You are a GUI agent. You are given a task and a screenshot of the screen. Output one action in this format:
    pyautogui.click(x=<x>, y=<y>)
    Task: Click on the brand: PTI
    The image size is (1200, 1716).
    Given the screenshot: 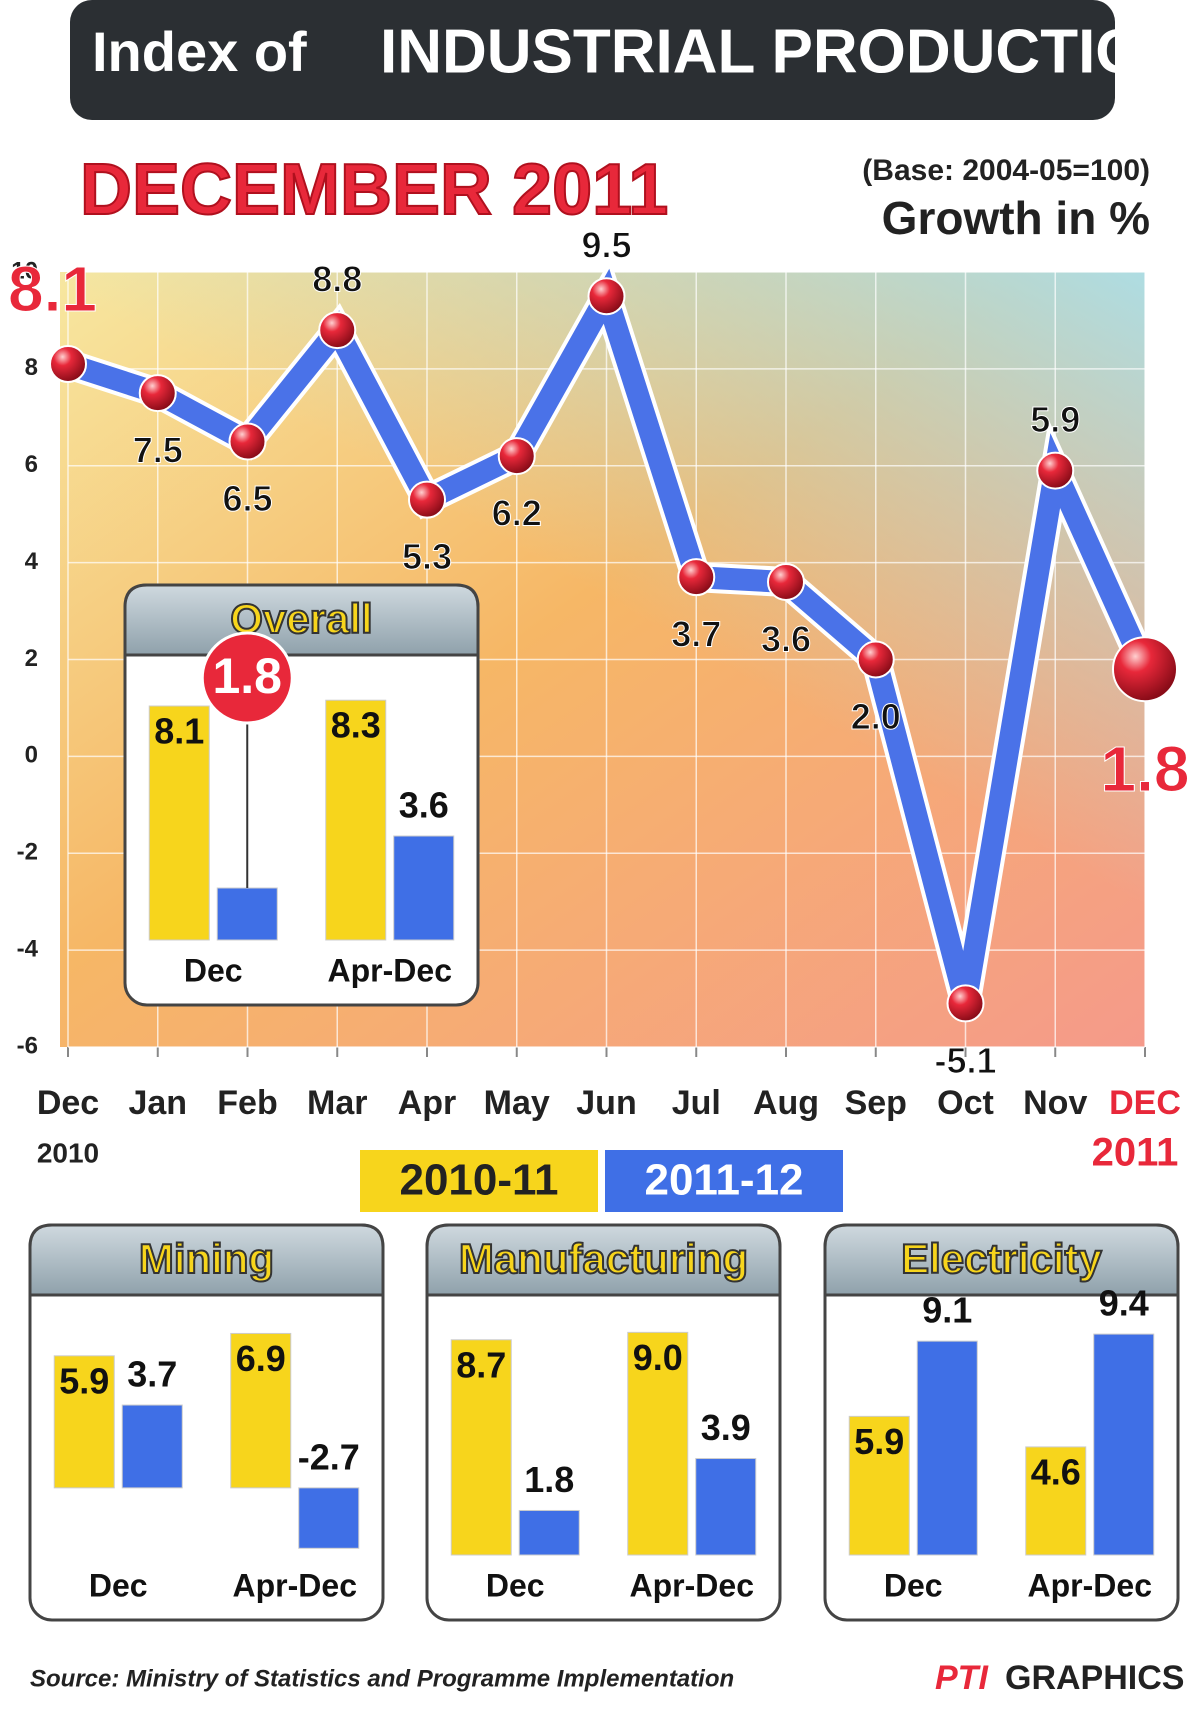 What is the action you would take?
    pyautogui.click(x=962, y=1678)
    